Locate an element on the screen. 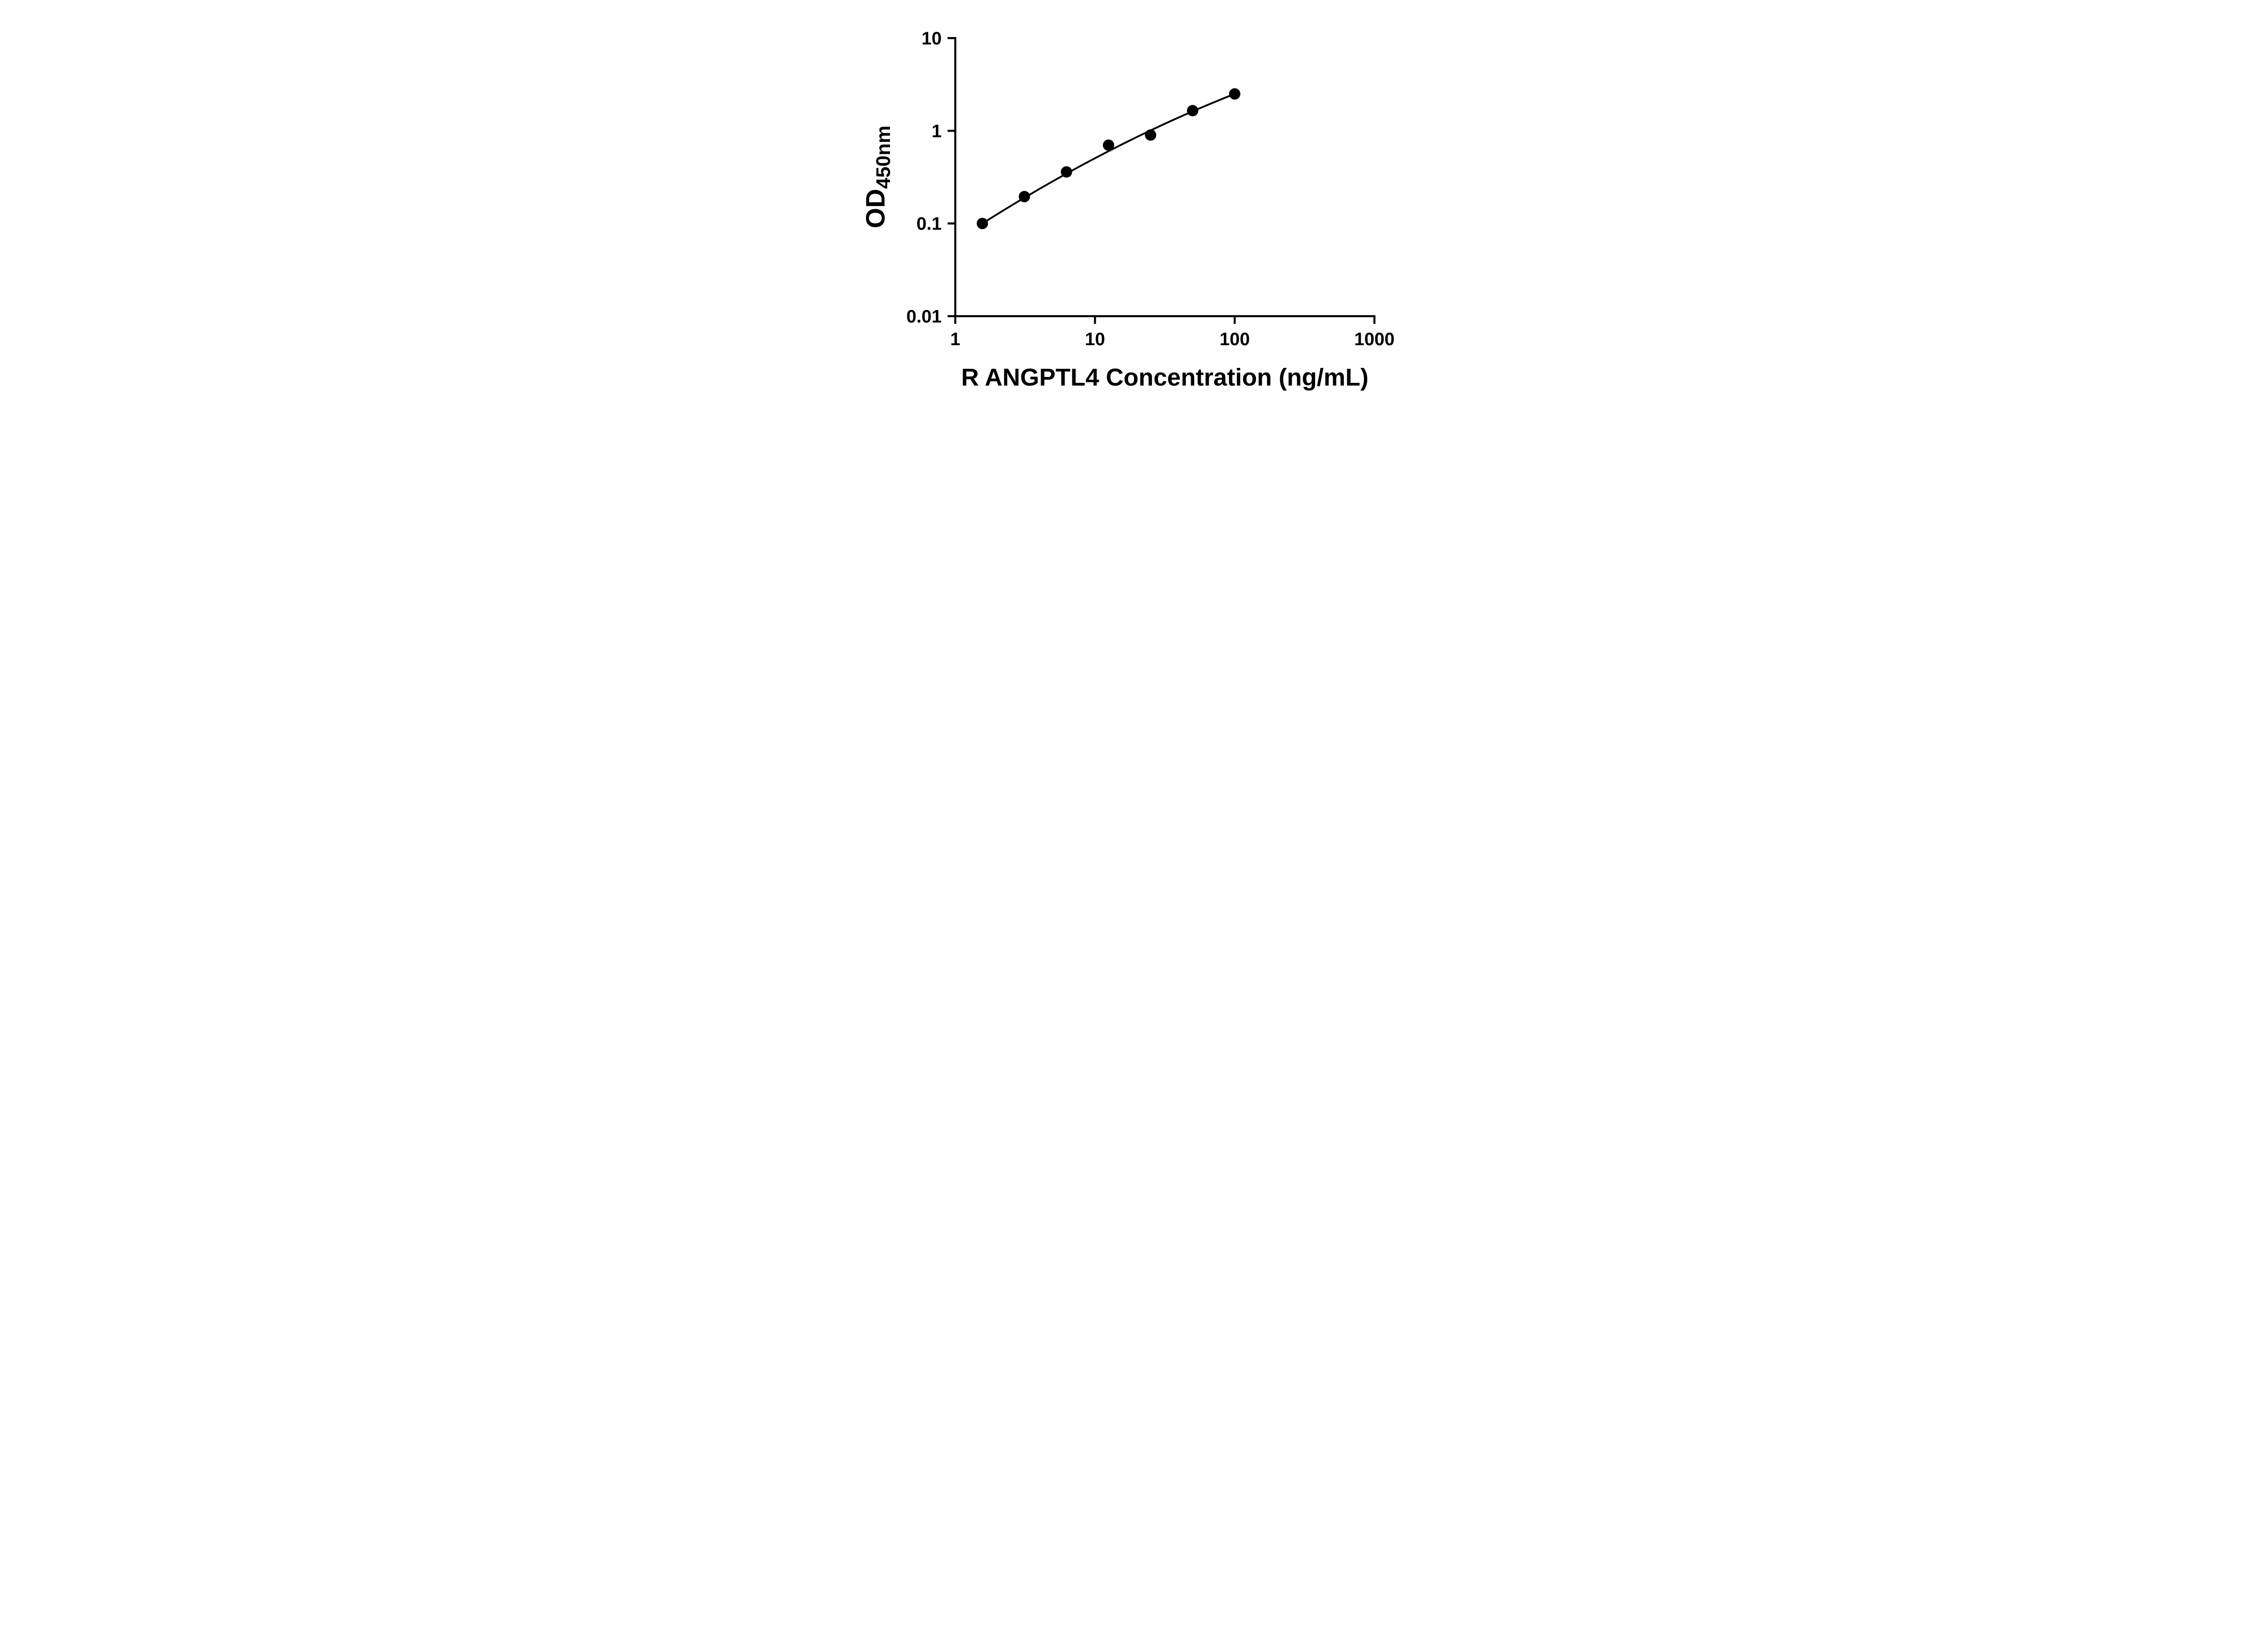 Image resolution: width=2268 pixels, height=1633 pixels. y-tick-label: 0.1 is located at coordinates (929, 224).